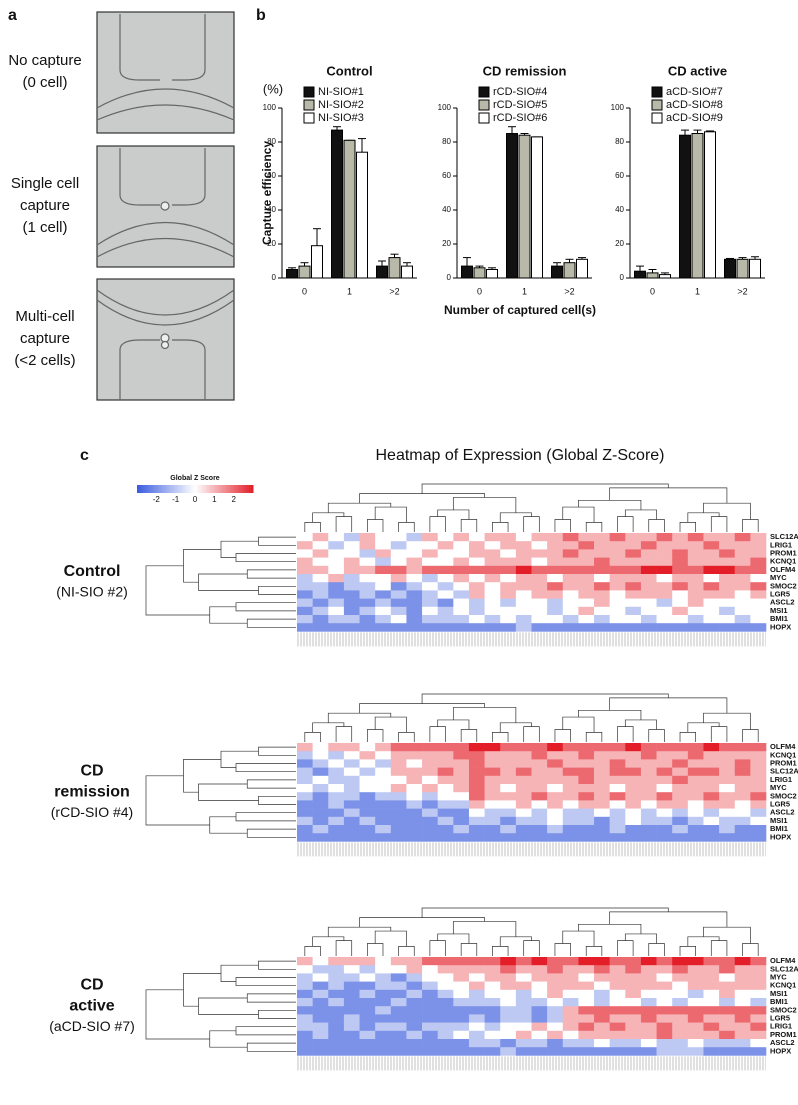  Describe the element at coordinates (176, 499) in the screenshot. I see `colorbar-tick-label: -1` at that location.